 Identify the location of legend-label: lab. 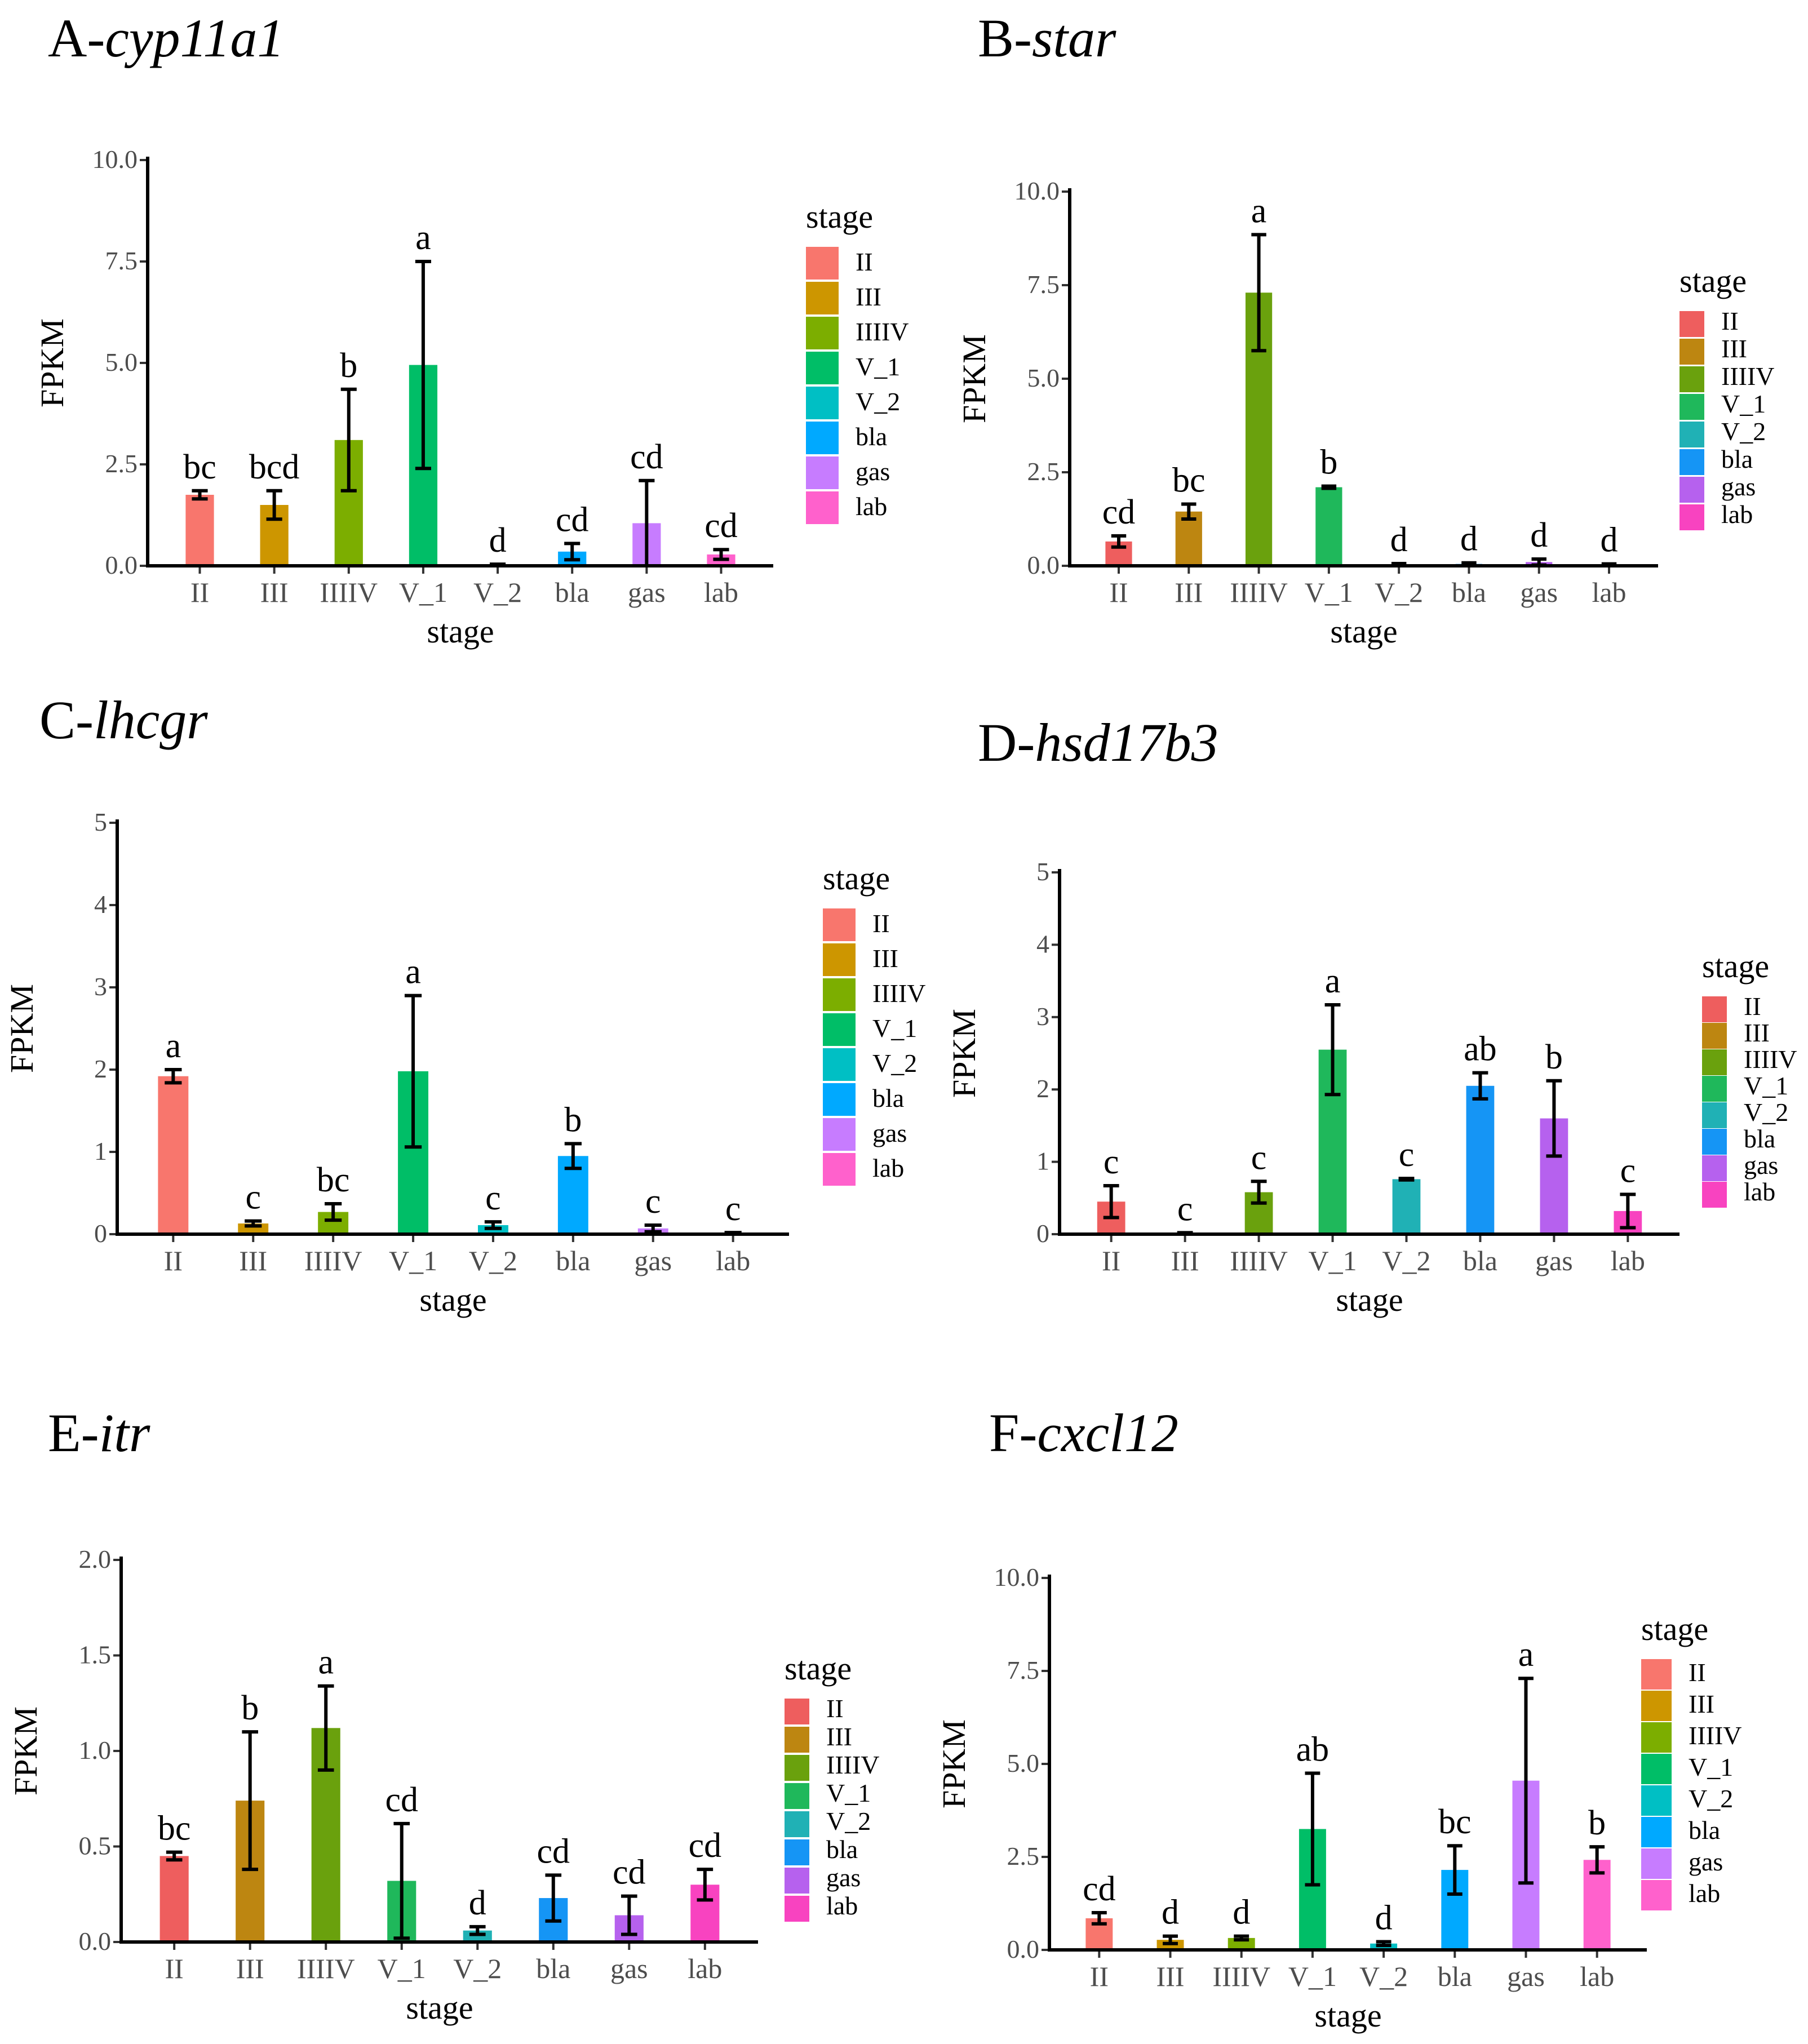
(1759, 1191).